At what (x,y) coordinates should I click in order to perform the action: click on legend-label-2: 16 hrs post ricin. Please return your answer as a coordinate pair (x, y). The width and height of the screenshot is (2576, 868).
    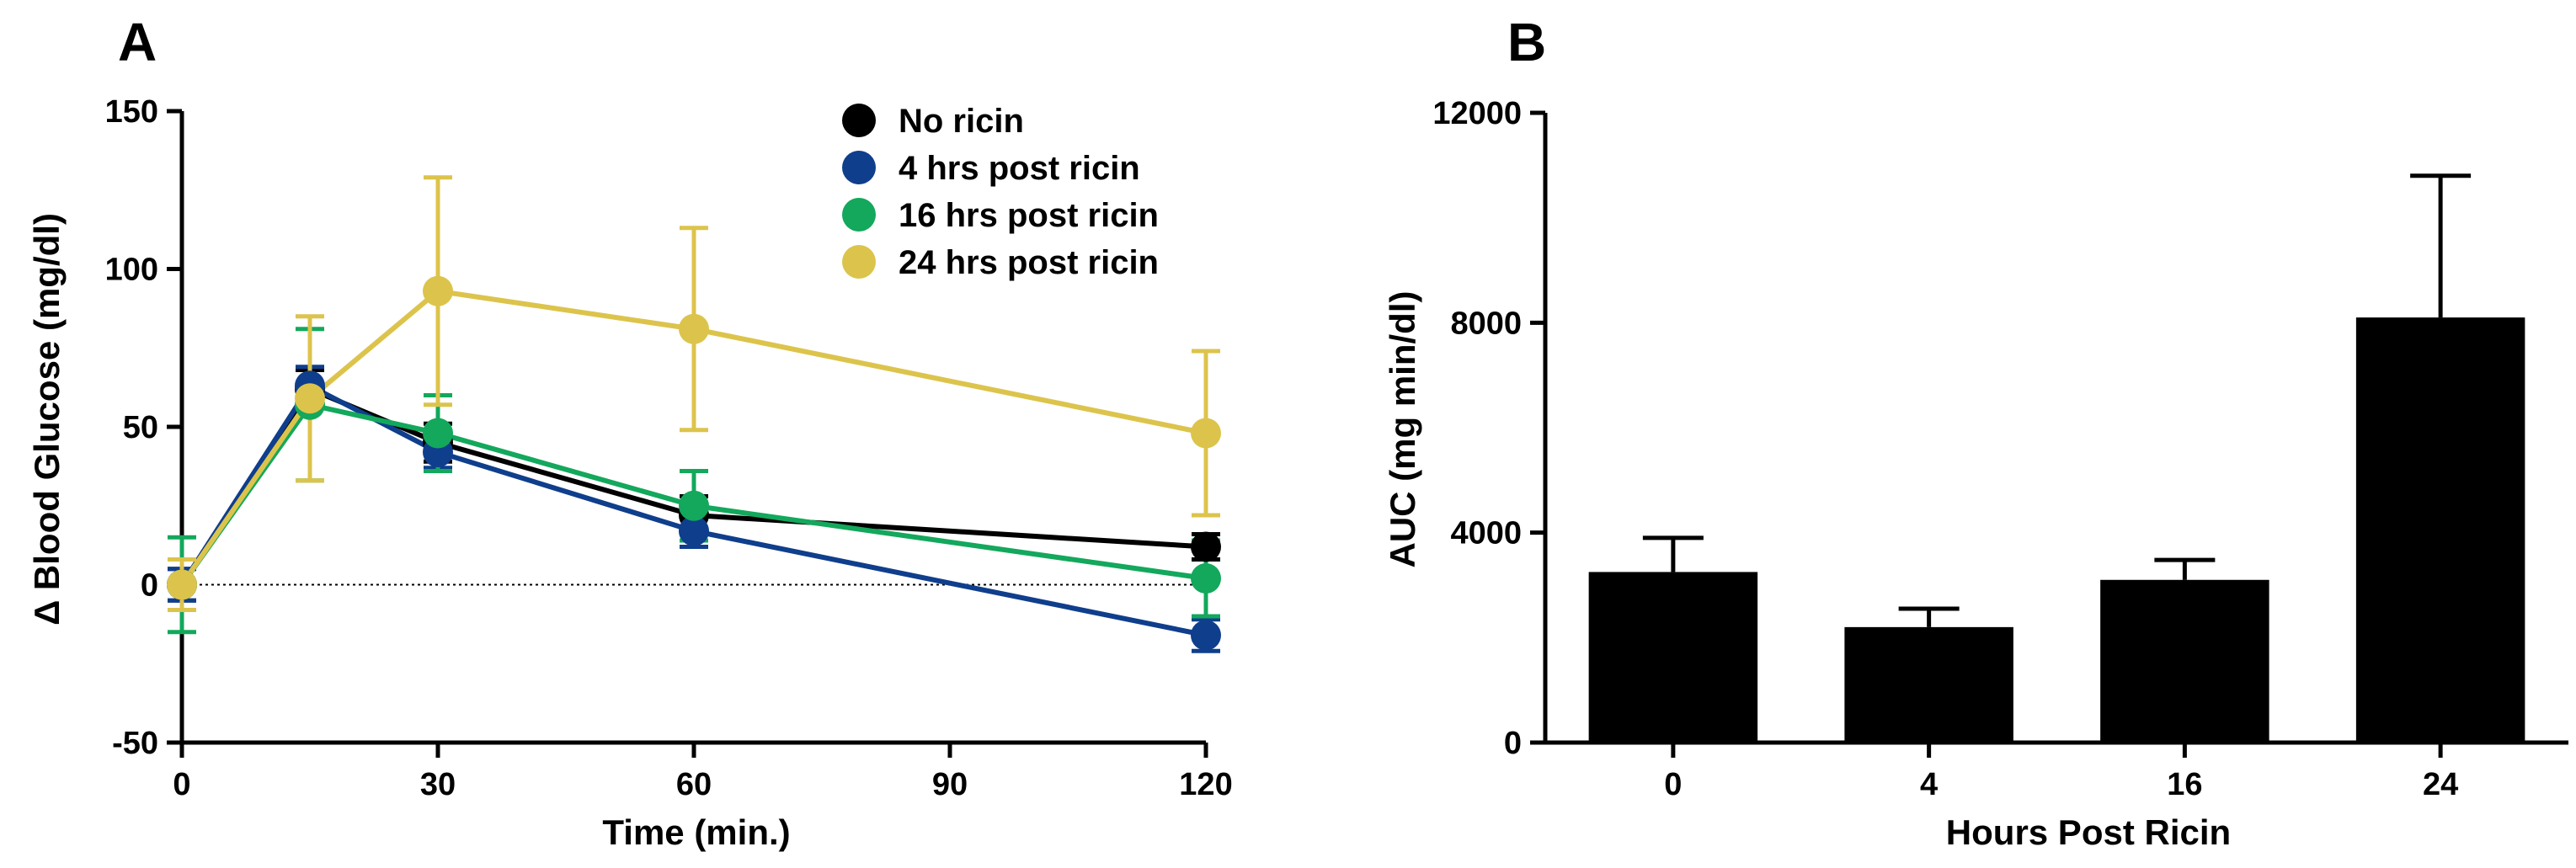
    Looking at the image, I should click on (1029, 215).